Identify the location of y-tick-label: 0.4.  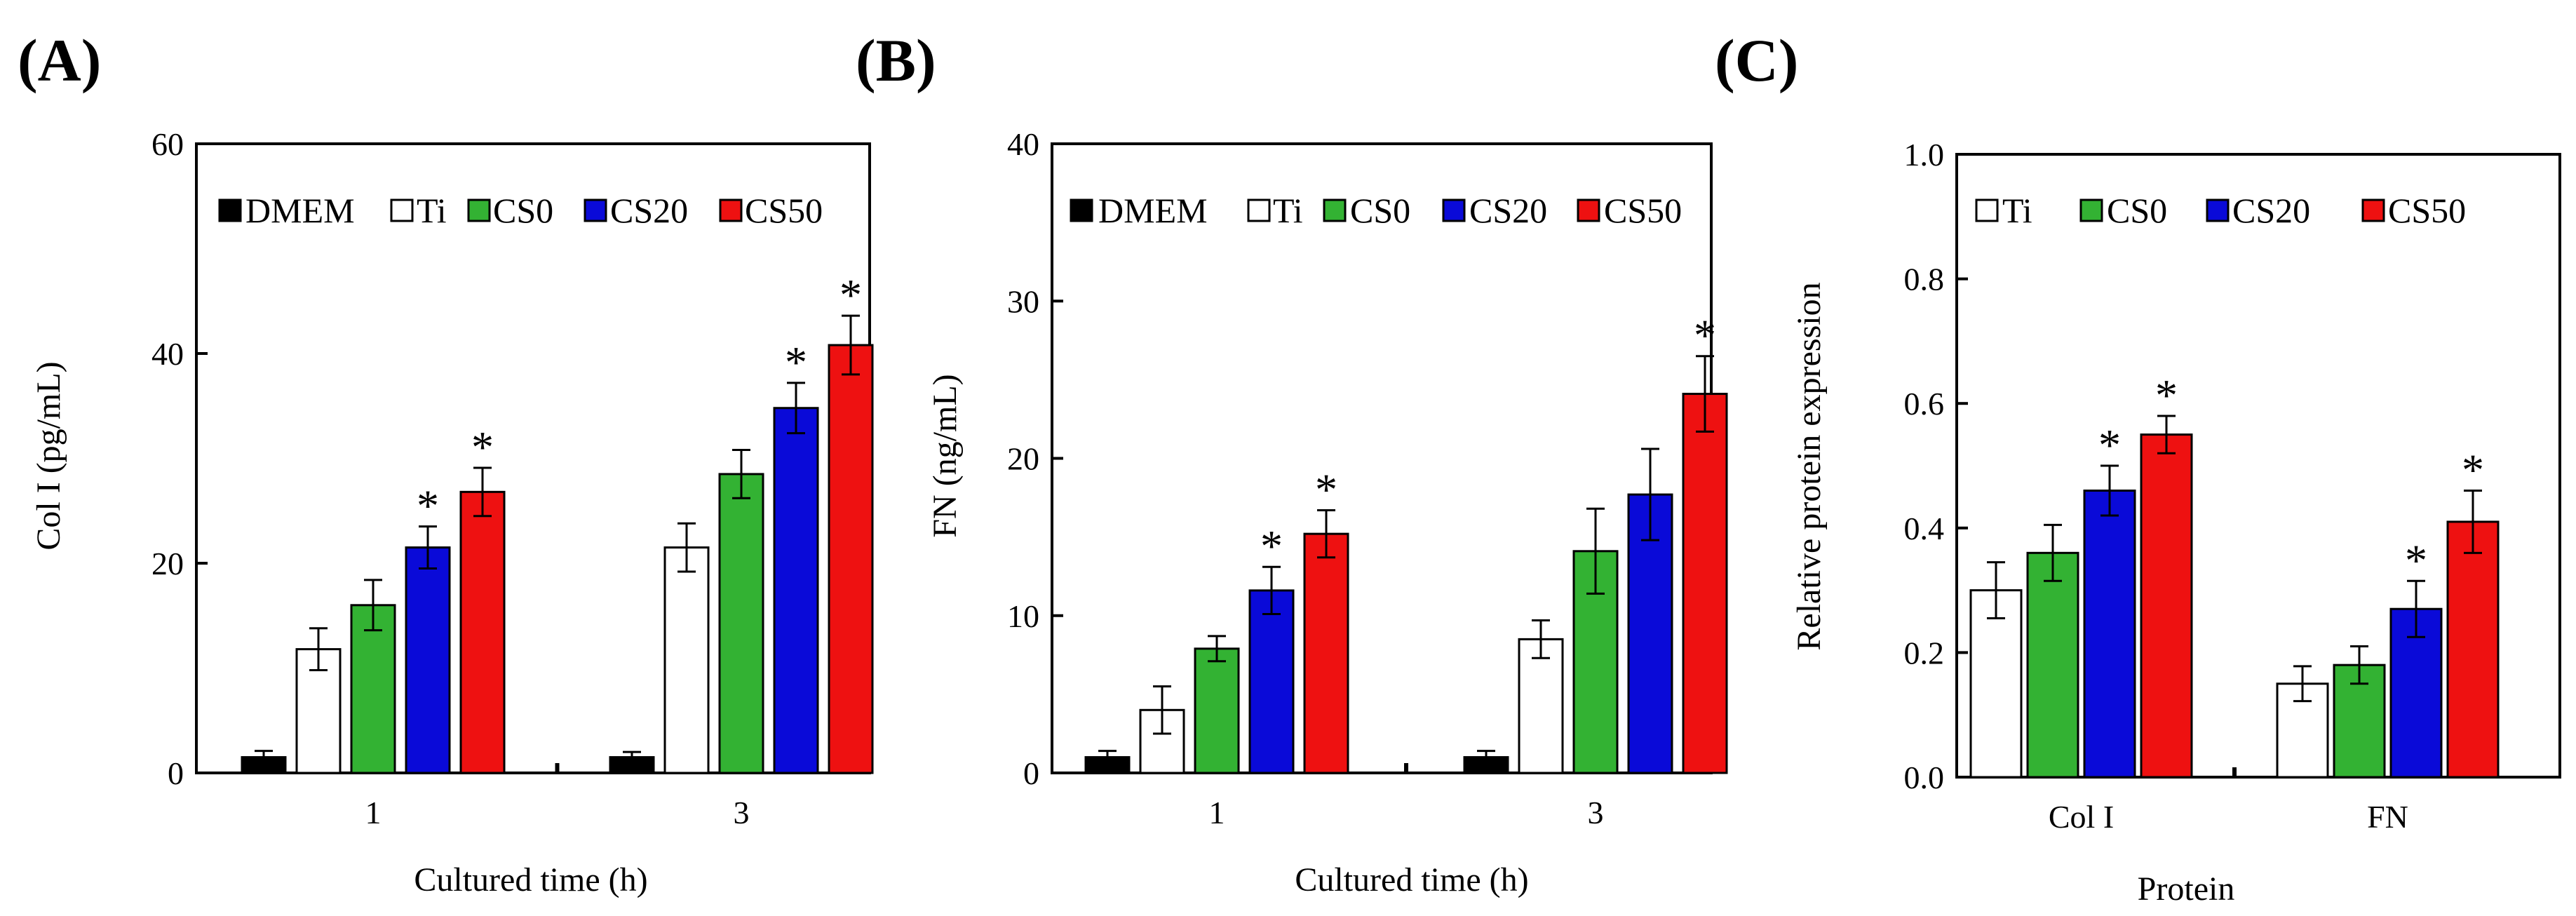
(1924, 528).